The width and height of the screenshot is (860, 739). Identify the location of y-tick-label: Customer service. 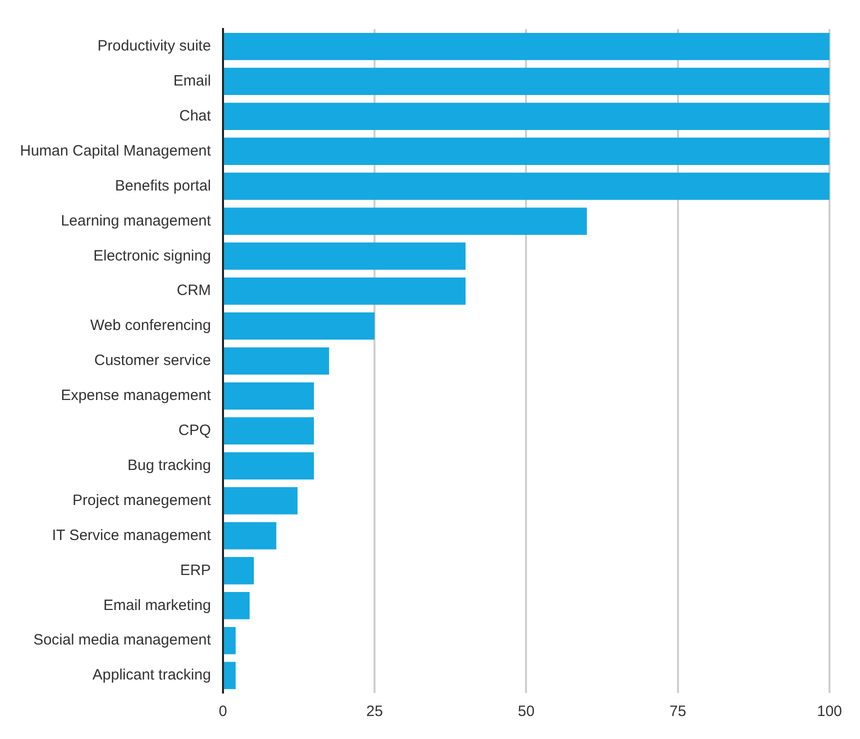
(152, 361).